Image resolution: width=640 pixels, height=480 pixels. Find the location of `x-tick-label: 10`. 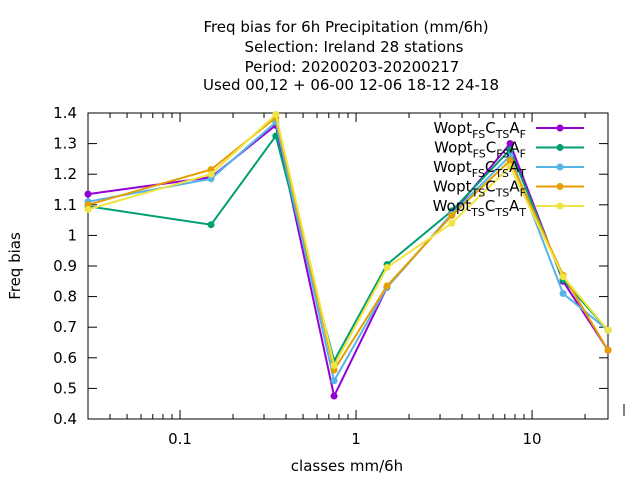

x-tick-label: 10 is located at coordinates (532, 439).